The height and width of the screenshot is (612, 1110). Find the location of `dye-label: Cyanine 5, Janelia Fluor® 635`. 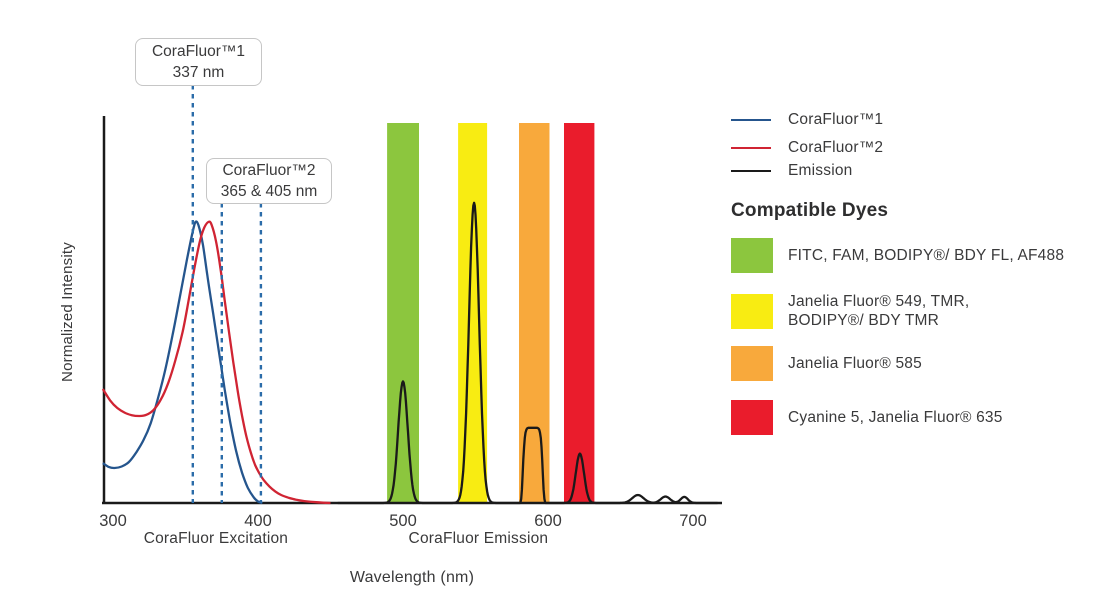

dye-label: Cyanine 5, Janelia Fluor® 635 is located at coordinates (895, 417).